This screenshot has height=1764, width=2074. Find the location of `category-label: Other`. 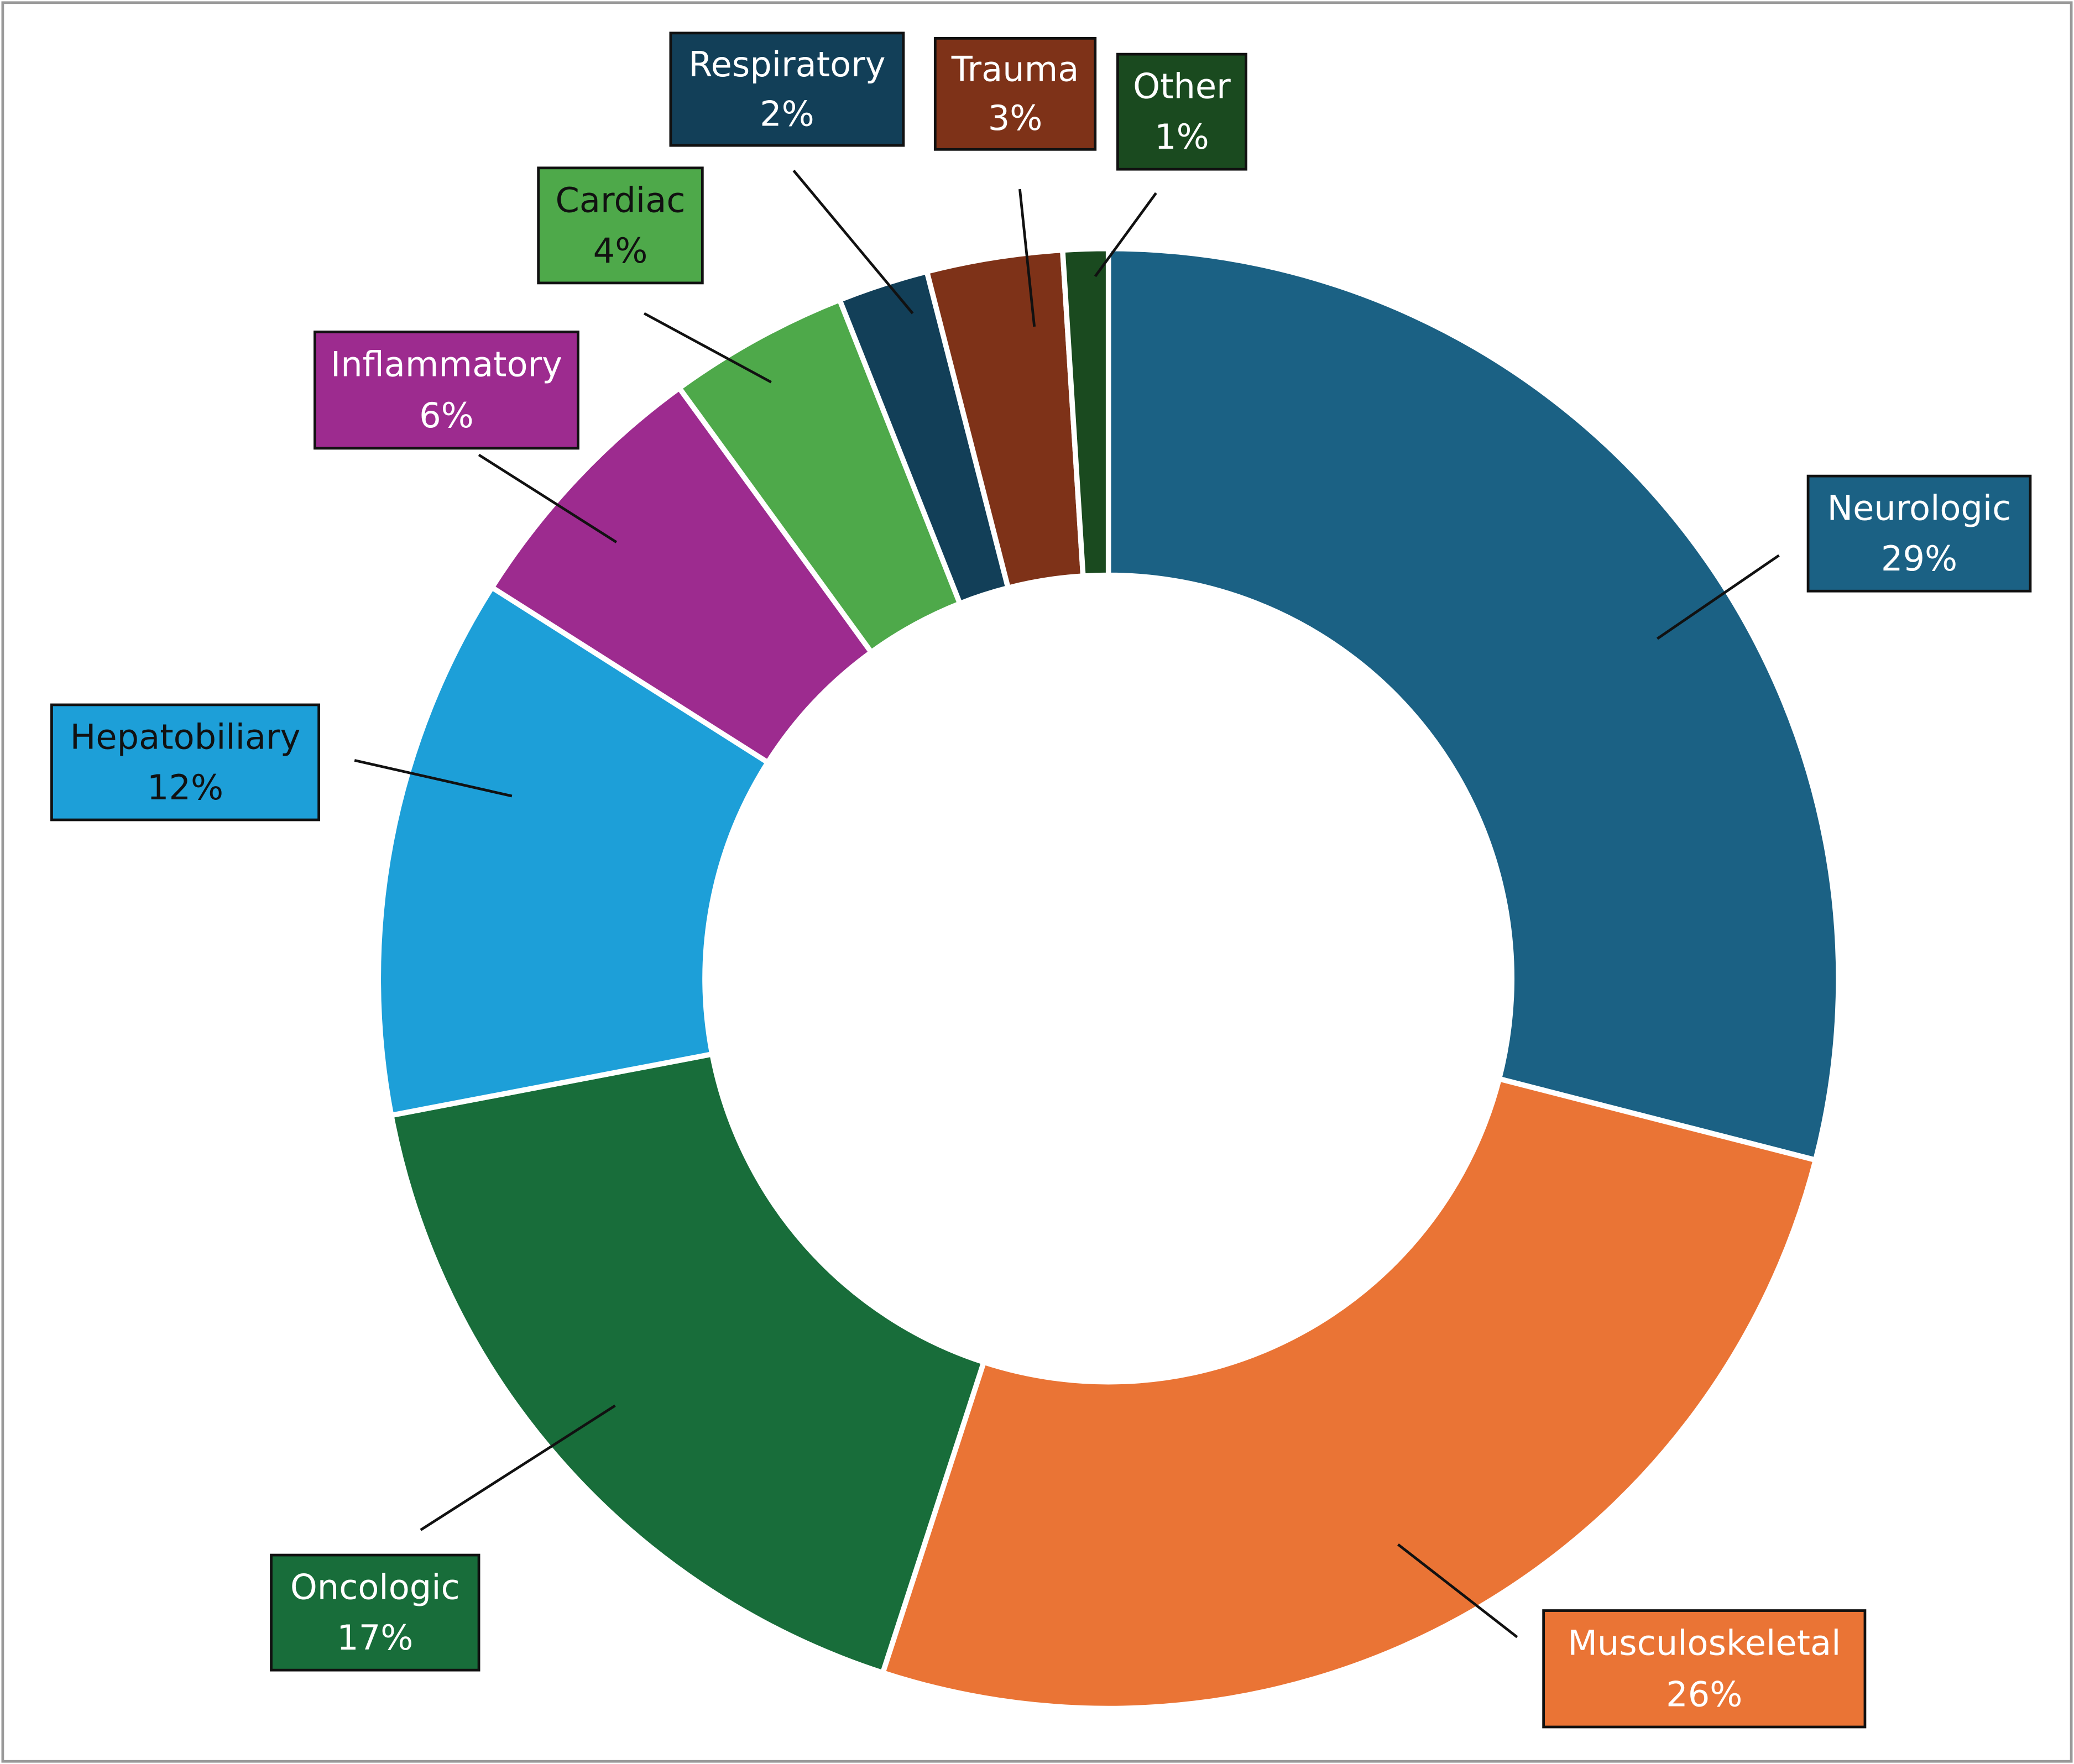

category-label: Other is located at coordinates (1182, 86).